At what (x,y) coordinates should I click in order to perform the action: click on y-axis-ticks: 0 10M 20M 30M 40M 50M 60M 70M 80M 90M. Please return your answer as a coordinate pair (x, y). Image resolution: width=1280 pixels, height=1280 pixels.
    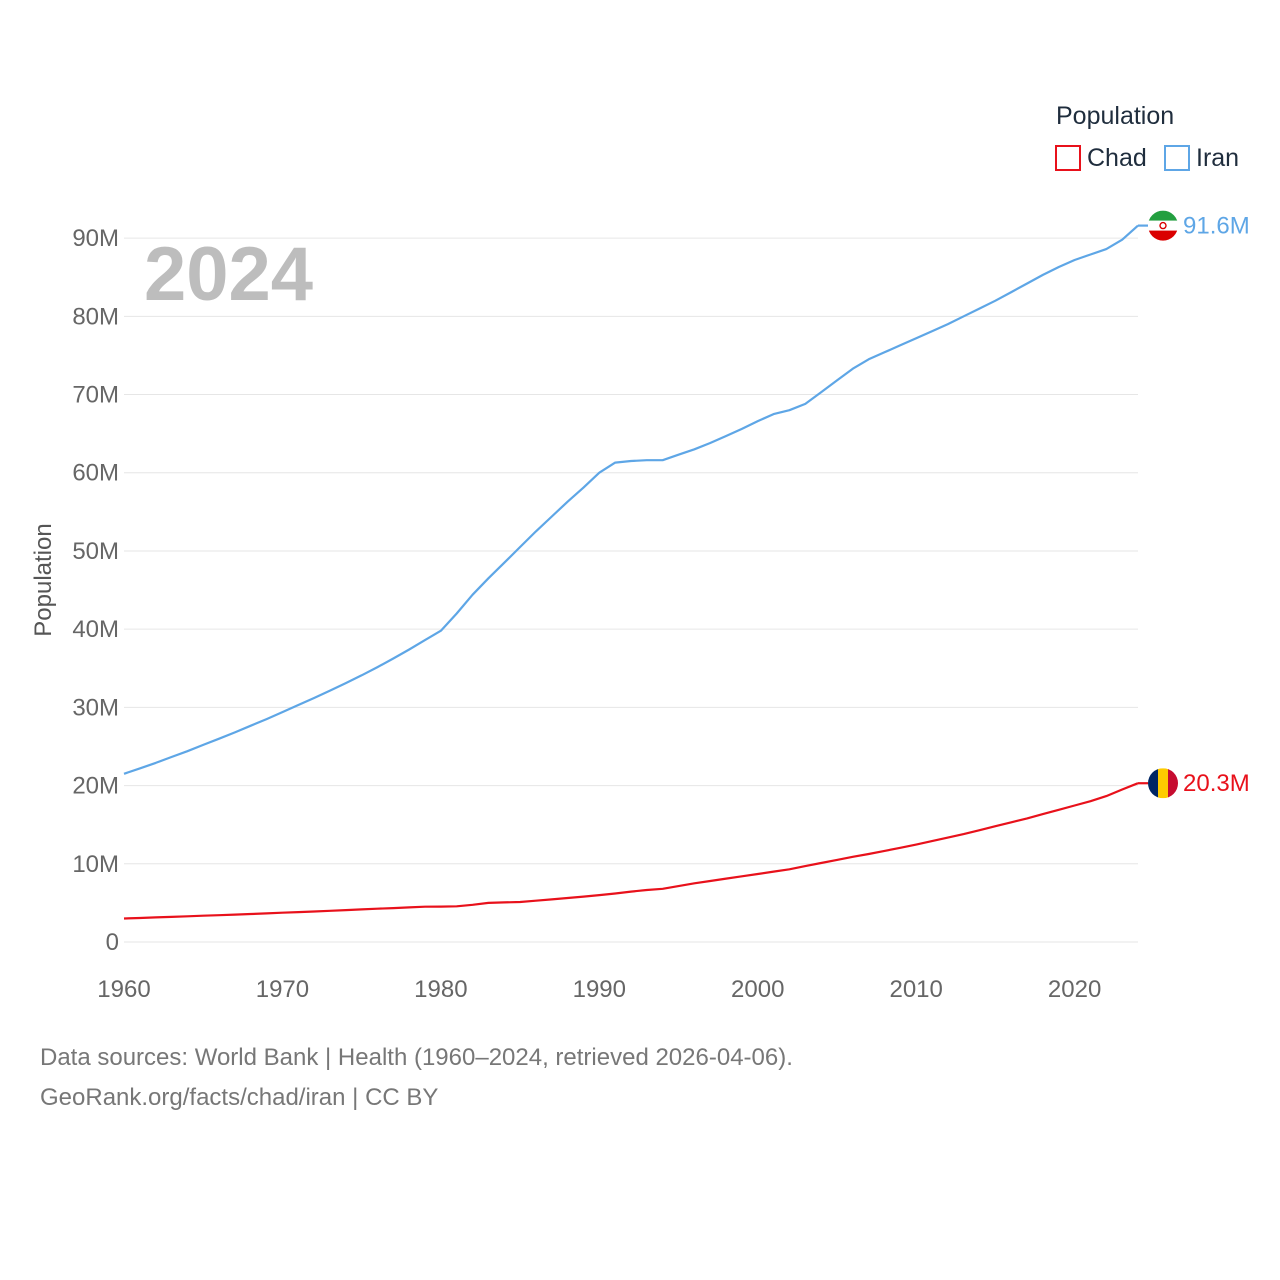
    Looking at the image, I should click on (95, 590).